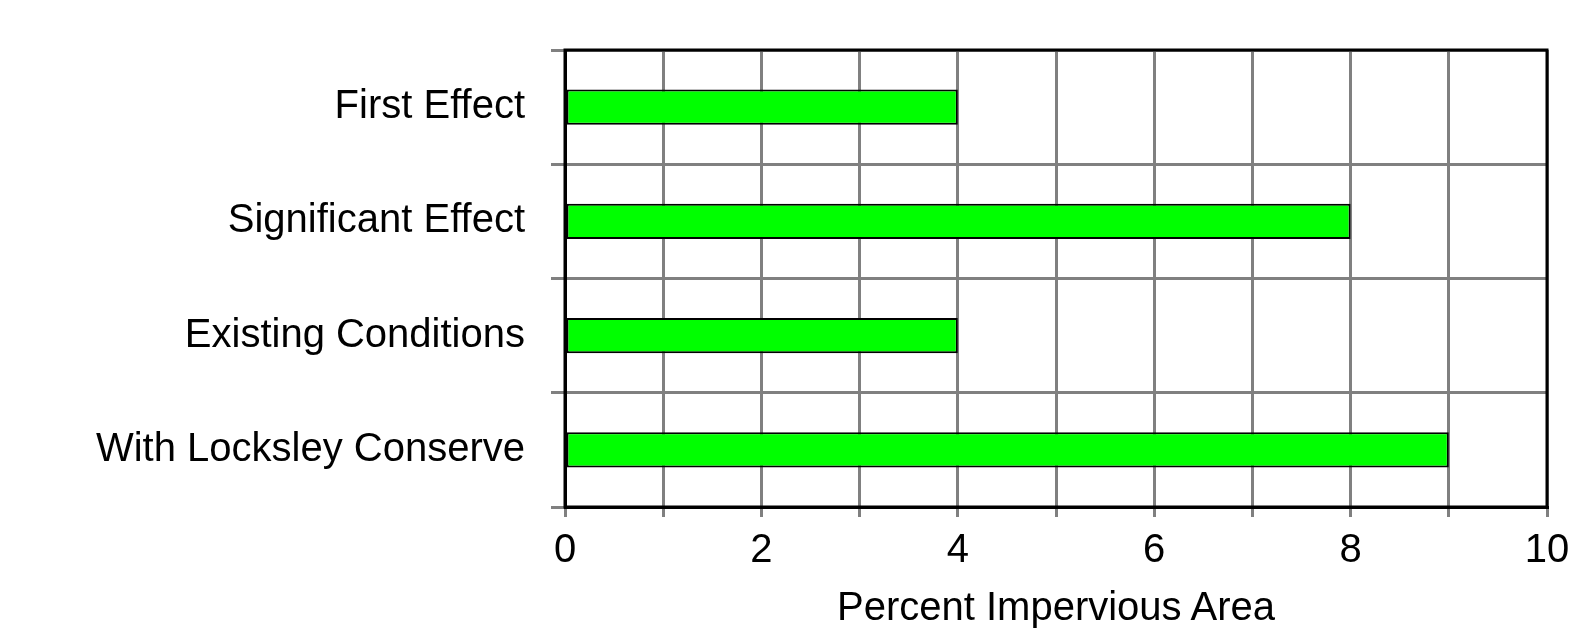  What do you see at coordinates (1056, 606) in the screenshot?
I see `x-axis-title: Percent Impervious Area` at bounding box center [1056, 606].